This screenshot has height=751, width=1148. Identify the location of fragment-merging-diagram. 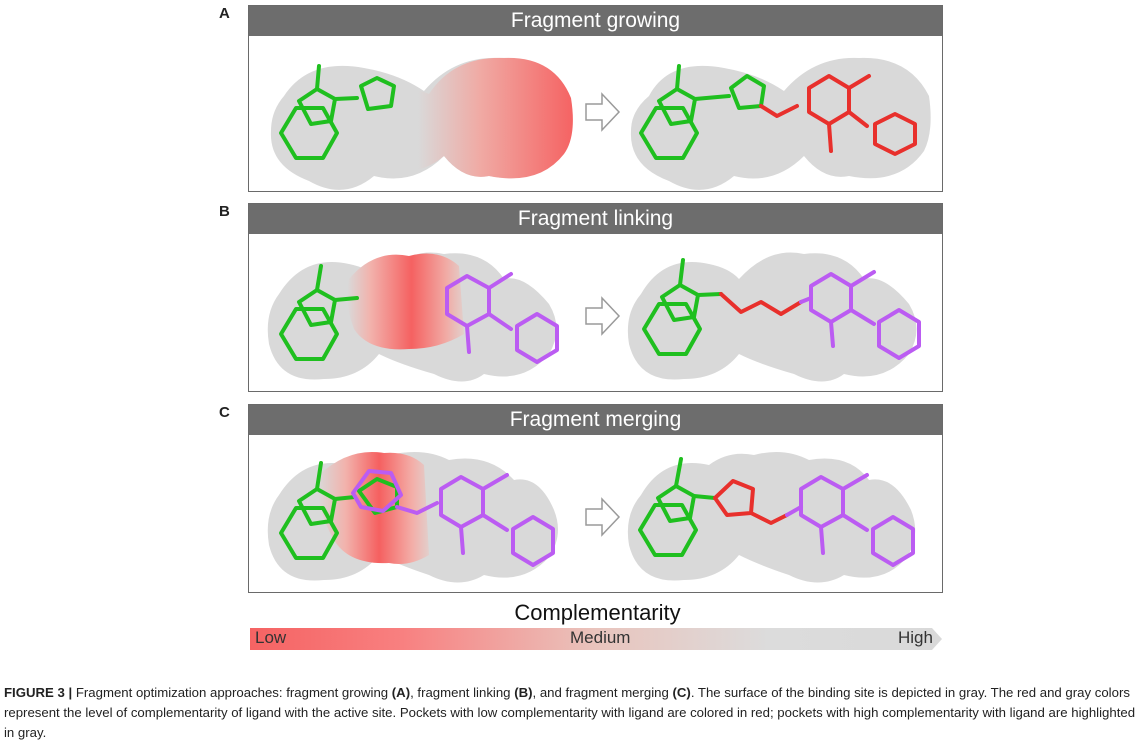
(591, 517).